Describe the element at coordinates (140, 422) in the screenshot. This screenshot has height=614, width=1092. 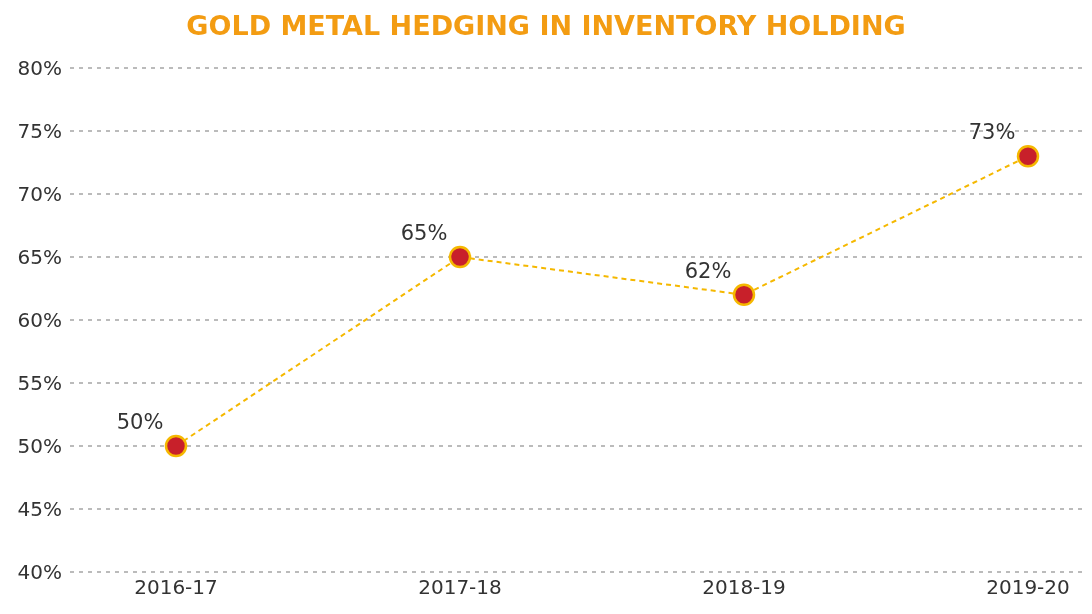
I see `data-label: 50%` at that location.